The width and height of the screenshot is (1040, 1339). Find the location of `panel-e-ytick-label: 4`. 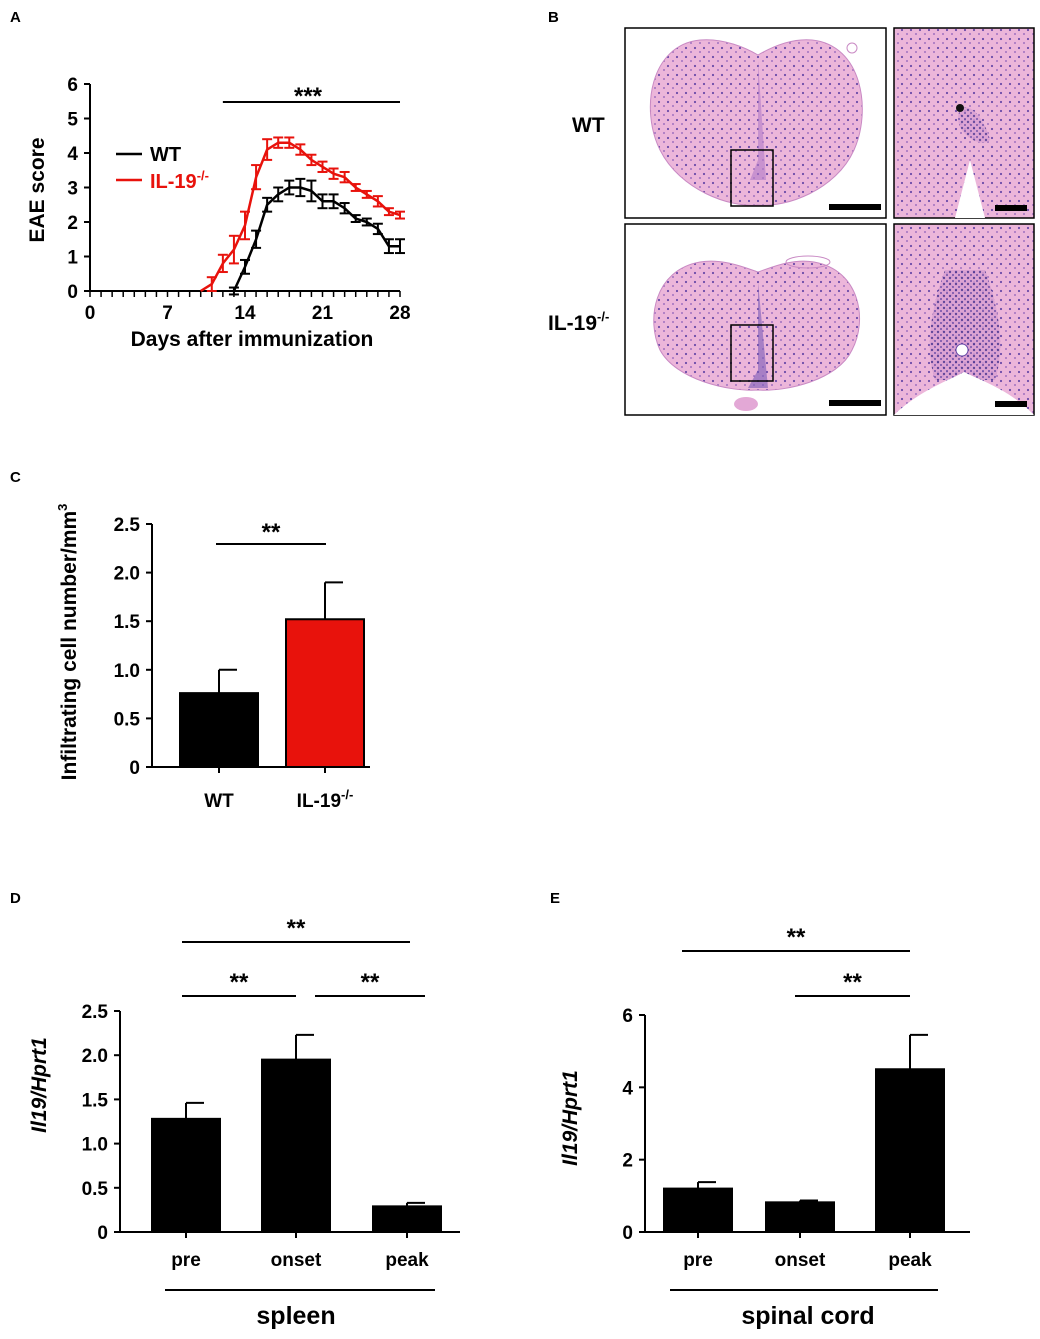

panel-e-ytick-label: 4 is located at coordinates (627, 1088).